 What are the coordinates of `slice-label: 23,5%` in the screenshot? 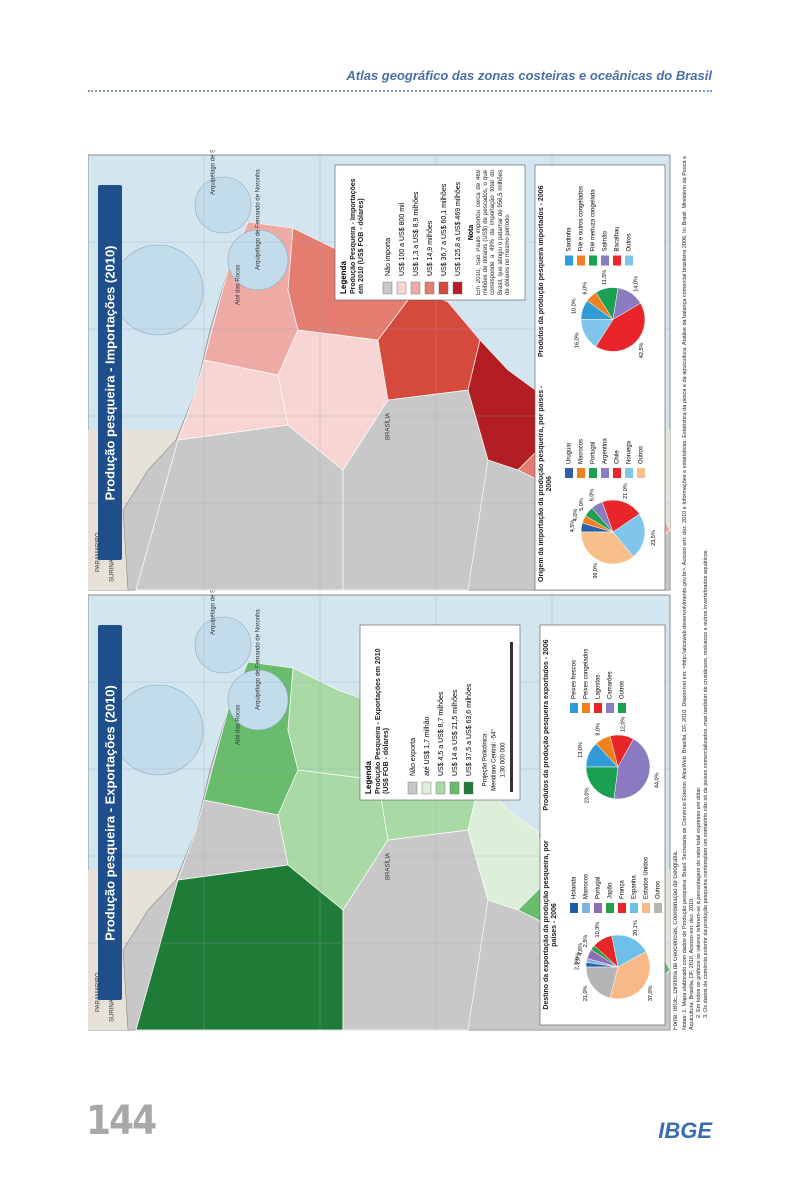 It's located at (654, 538).